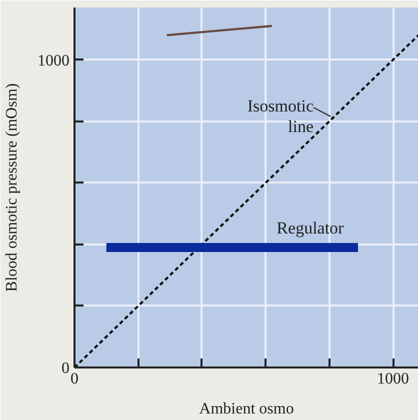 The height and width of the screenshot is (420, 418). Describe the element at coordinates (246, 409) in the screenshot. I see `x-axis-title: Ambient osmo` at that location.